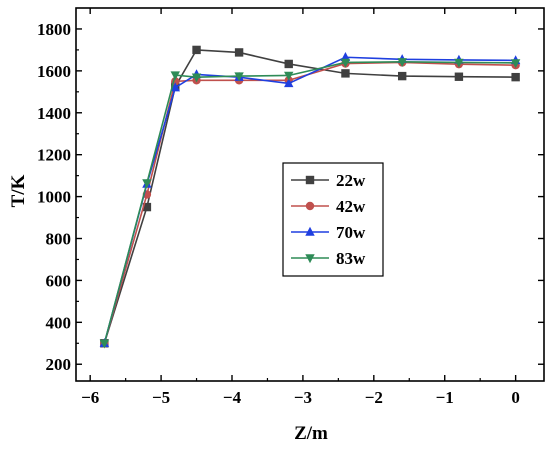 Image resolution: width=550 pixels, height=451 pixels. What do you see at coordinates (328, 258) in the screenshot?
I see `legend-item: 83w` at bounding box center [328, 258].